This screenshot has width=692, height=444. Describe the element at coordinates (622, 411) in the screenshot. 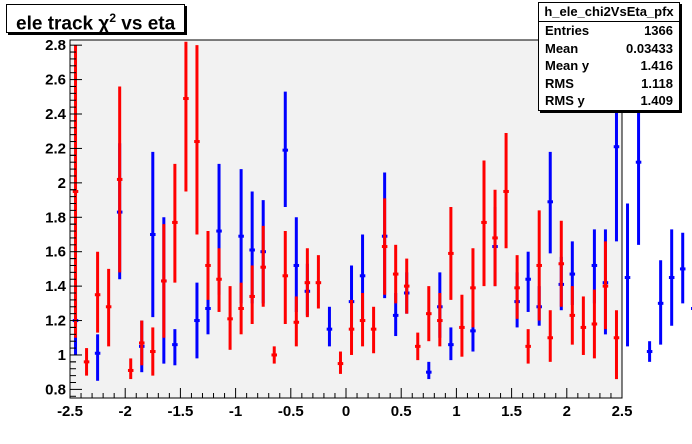

I see `x-tick-label: 2.5` at that location.